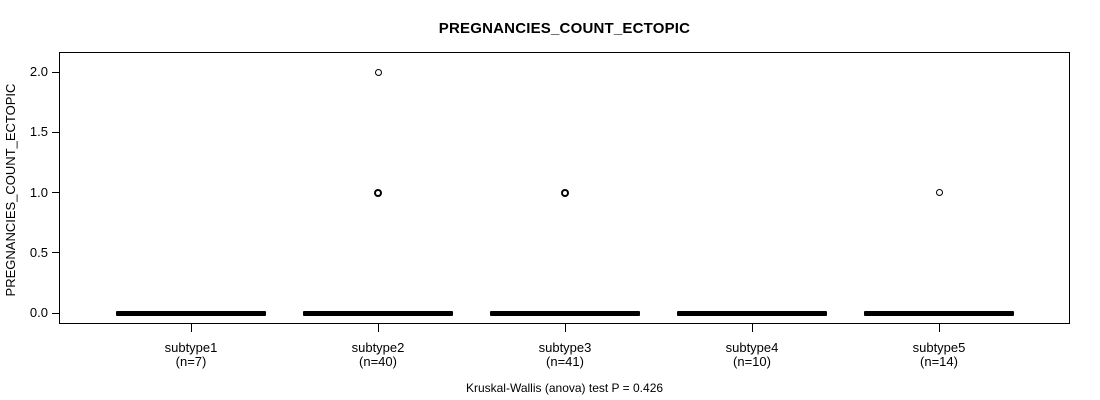 The height and width of the screenshot is (400, 1100). I want to click on stat-test-caption: Kruskal-Wallis (anova) test P = 0.426, so click(564, 388).